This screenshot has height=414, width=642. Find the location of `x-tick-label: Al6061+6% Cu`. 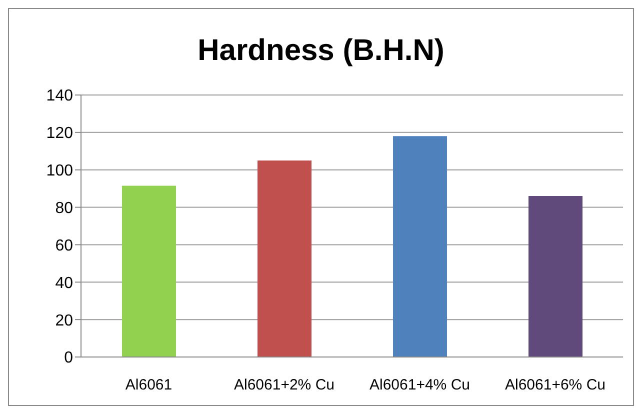

x-tick-label: Al6061+6% Cu is located at coordinates (555, 385).